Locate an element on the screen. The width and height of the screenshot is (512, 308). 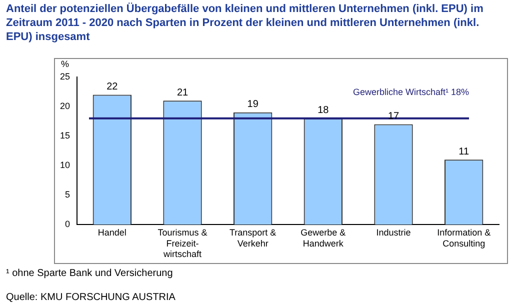
x-tick-label: Industrie is located at coordinates (393, 232).